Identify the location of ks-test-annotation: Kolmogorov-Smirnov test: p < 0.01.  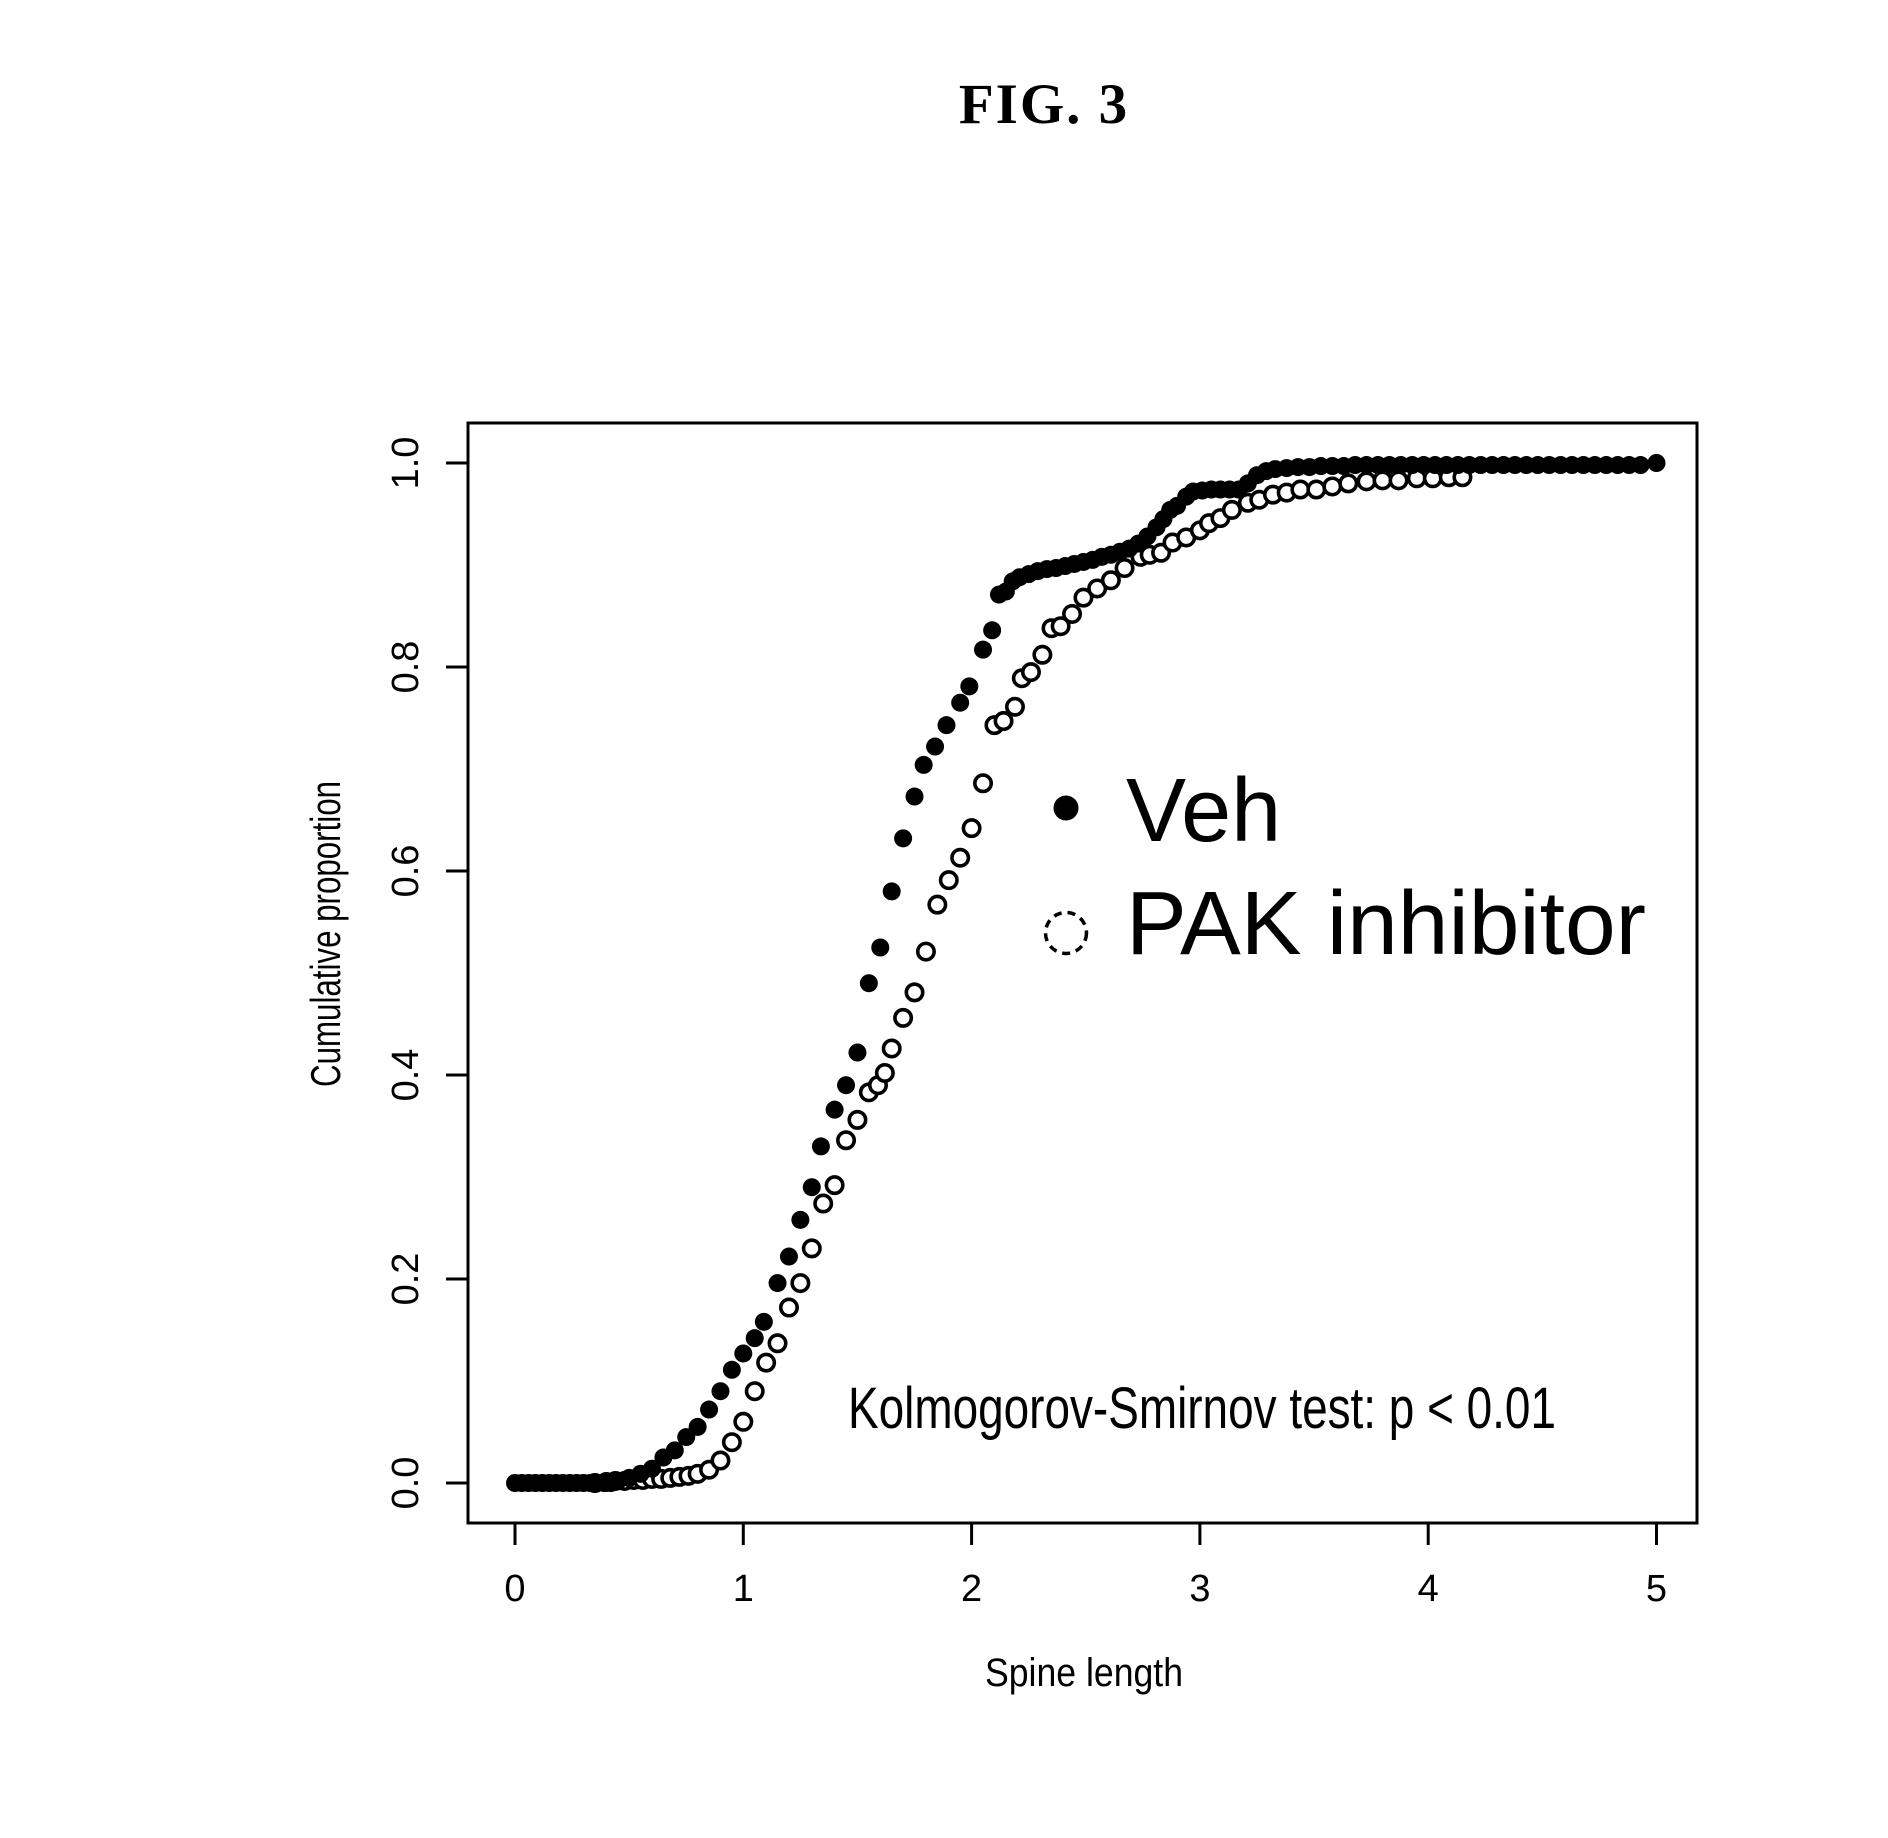
(1202, 1408).